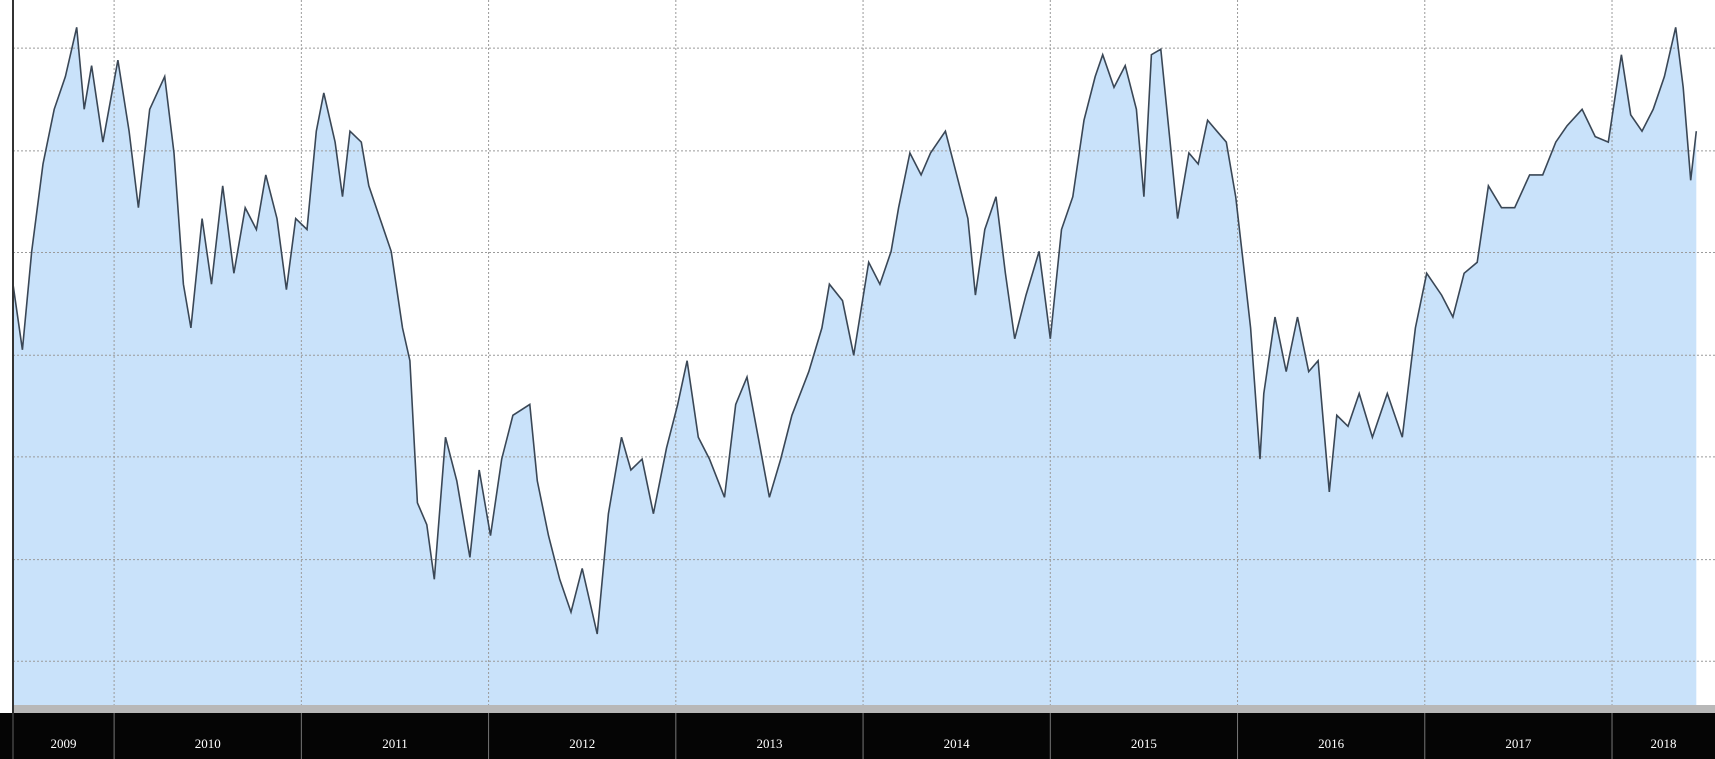 This screenshot has height=759, width=1715. What do you see at coordinates (857, 736) in the screenshot?
I see `time-bar` at bounding box center [857, 736].